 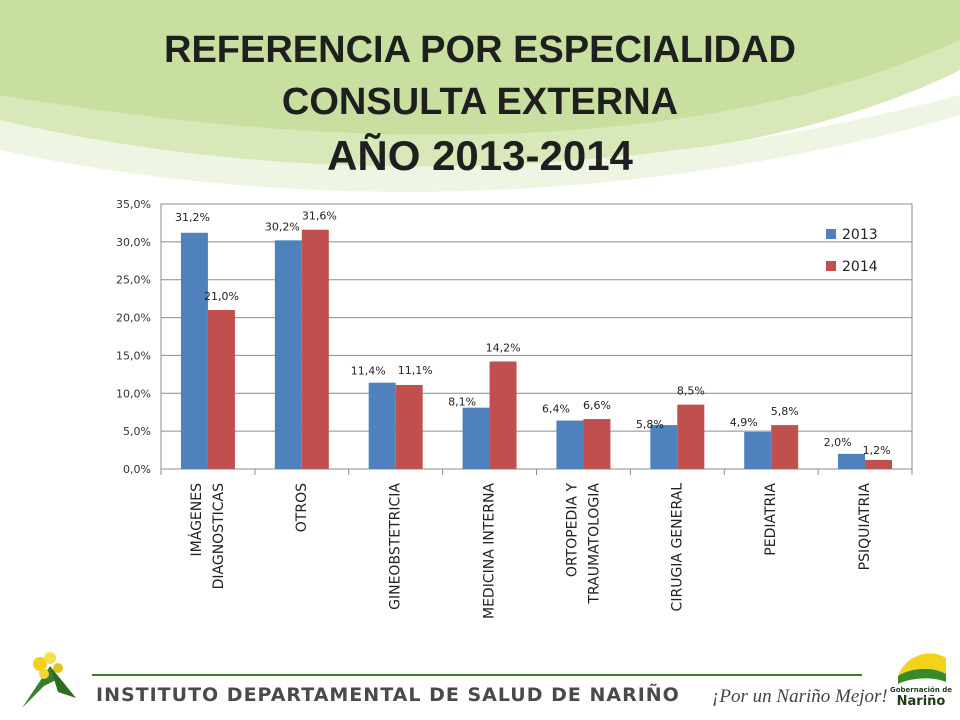 What do you see at coordinates (282, 226) in the screenshot?
I see `data-label: 30,2%` at bounding box center [282, 226].